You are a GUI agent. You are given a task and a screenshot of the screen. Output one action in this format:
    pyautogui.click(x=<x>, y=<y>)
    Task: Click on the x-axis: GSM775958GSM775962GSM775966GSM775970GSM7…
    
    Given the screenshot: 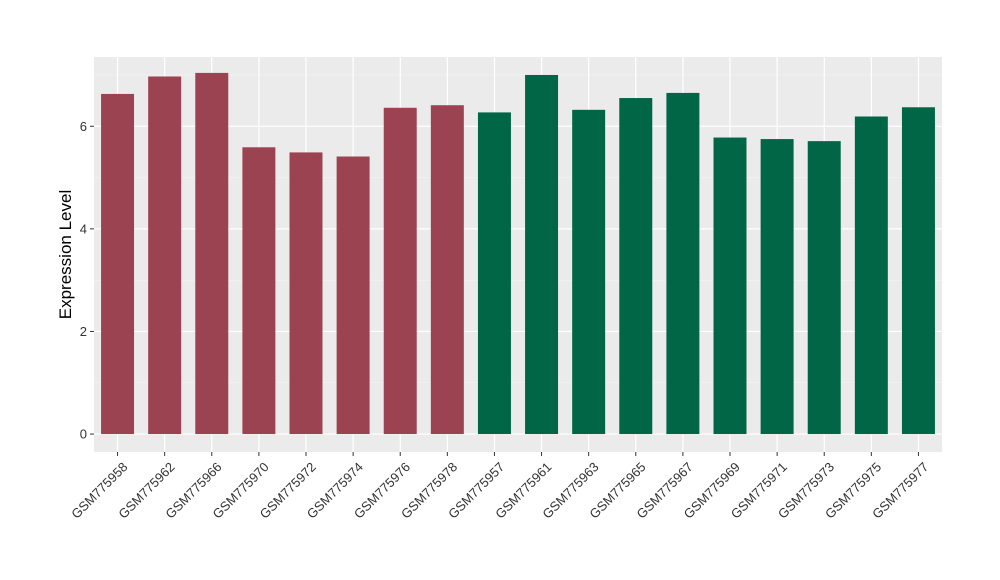 What is the action you would take?
    pyautogui.click(x=499, y=487)
    